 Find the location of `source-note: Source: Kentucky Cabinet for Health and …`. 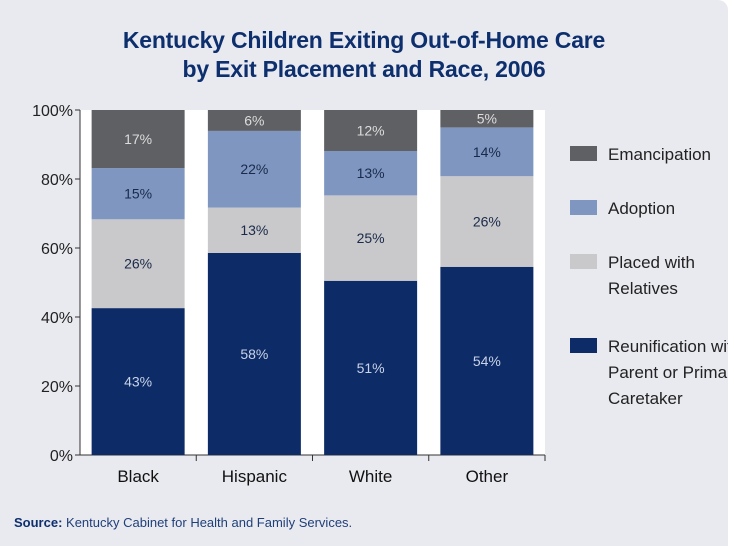

source-note: Source: Kentucky Cabinet for Health and … is located at coordinates (183, 522).